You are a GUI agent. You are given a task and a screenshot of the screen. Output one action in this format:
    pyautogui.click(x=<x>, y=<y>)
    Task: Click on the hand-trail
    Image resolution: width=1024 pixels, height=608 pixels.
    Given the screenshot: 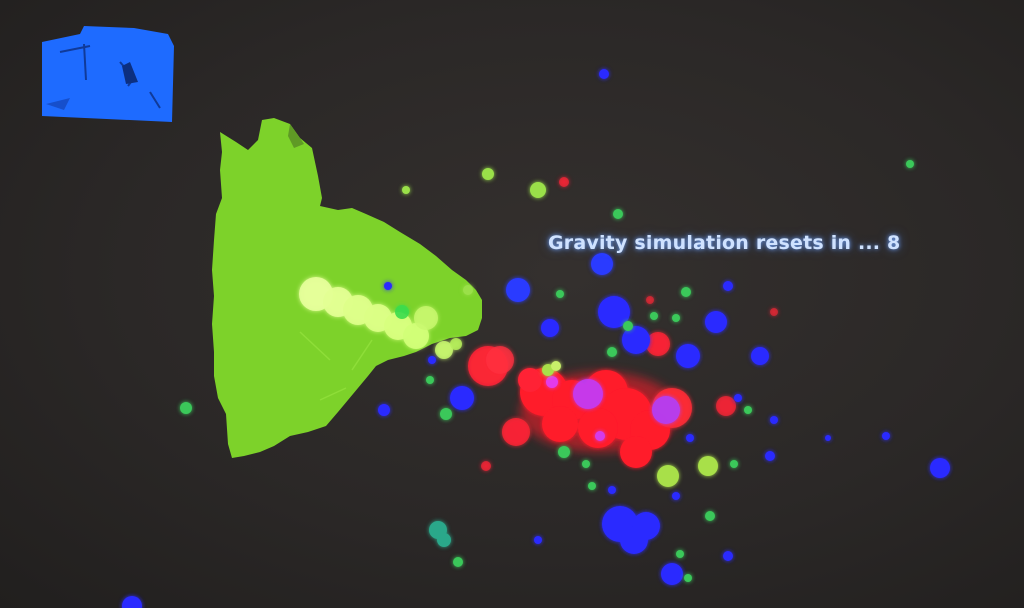 What is the action you would take?
    pyautogui.click(x=380, y=318)
    